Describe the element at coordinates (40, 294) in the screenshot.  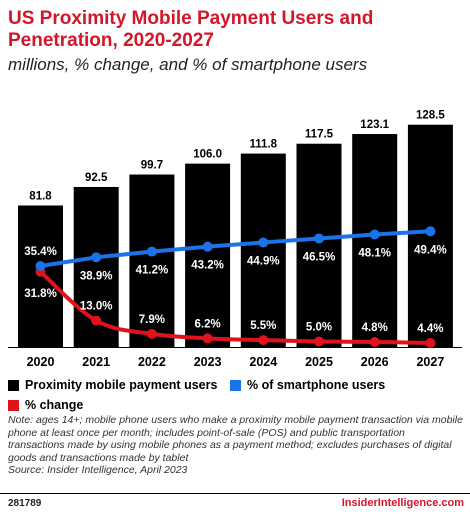
I see `change-value-label: 31.8%` at that location.